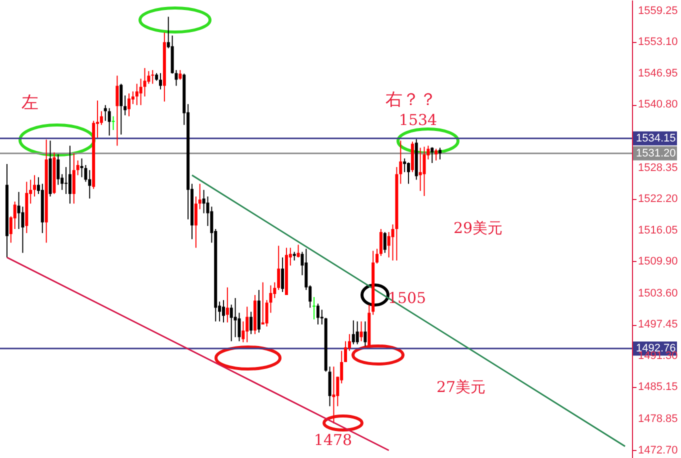 The height and width of the screenshot is (458, 681). I want to click on annotation: 27美元, so click(461, 387).